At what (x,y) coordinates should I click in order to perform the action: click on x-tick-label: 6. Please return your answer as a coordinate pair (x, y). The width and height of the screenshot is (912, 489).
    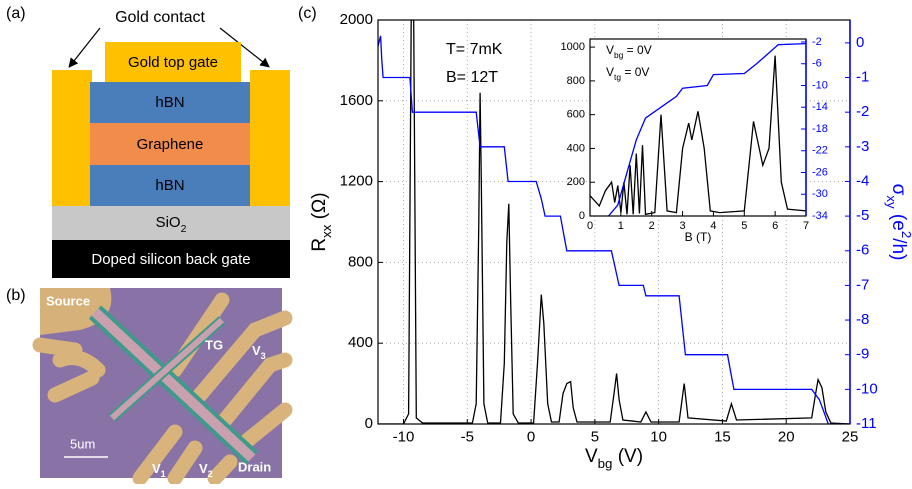
    Looking at the image, I should click on (775, 226).